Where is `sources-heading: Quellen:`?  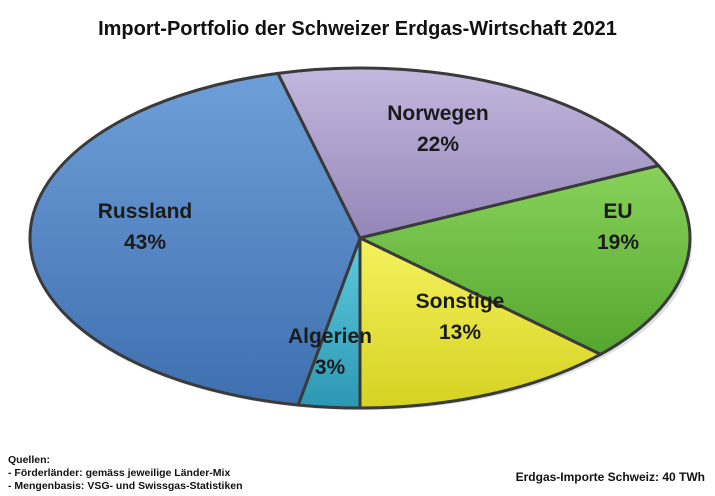 sources-heading: Quellen: is located at coordinates (29, 460).